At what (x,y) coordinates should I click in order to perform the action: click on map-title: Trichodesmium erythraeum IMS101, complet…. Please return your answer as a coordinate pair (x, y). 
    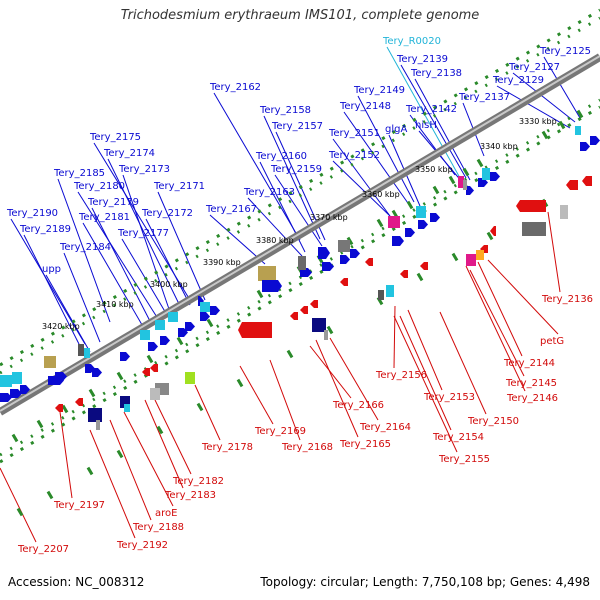
    Looking at the image, I should click on (300, 15).